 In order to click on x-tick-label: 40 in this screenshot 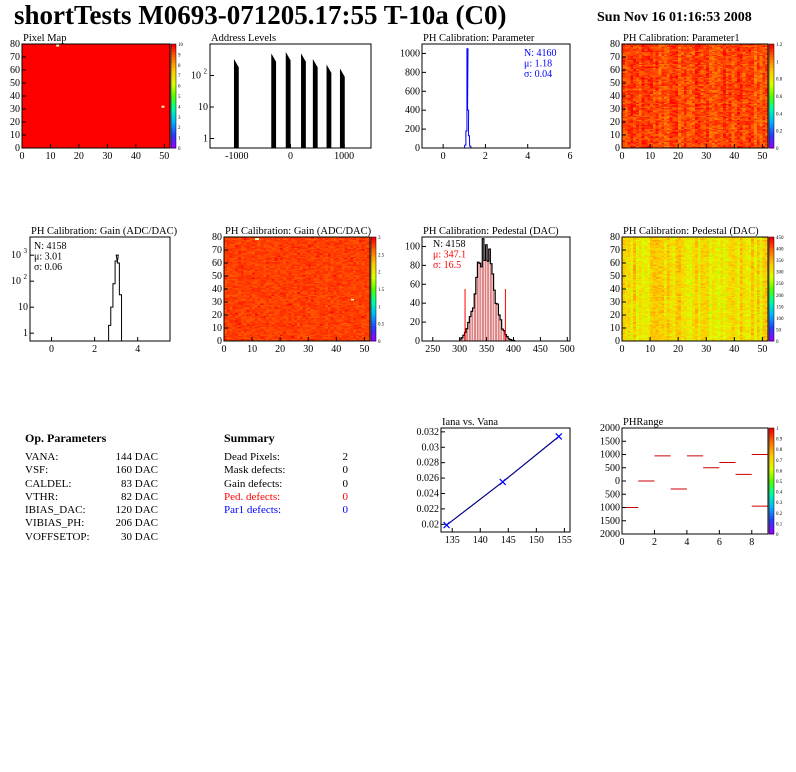, I will do `click(136, 156)`.